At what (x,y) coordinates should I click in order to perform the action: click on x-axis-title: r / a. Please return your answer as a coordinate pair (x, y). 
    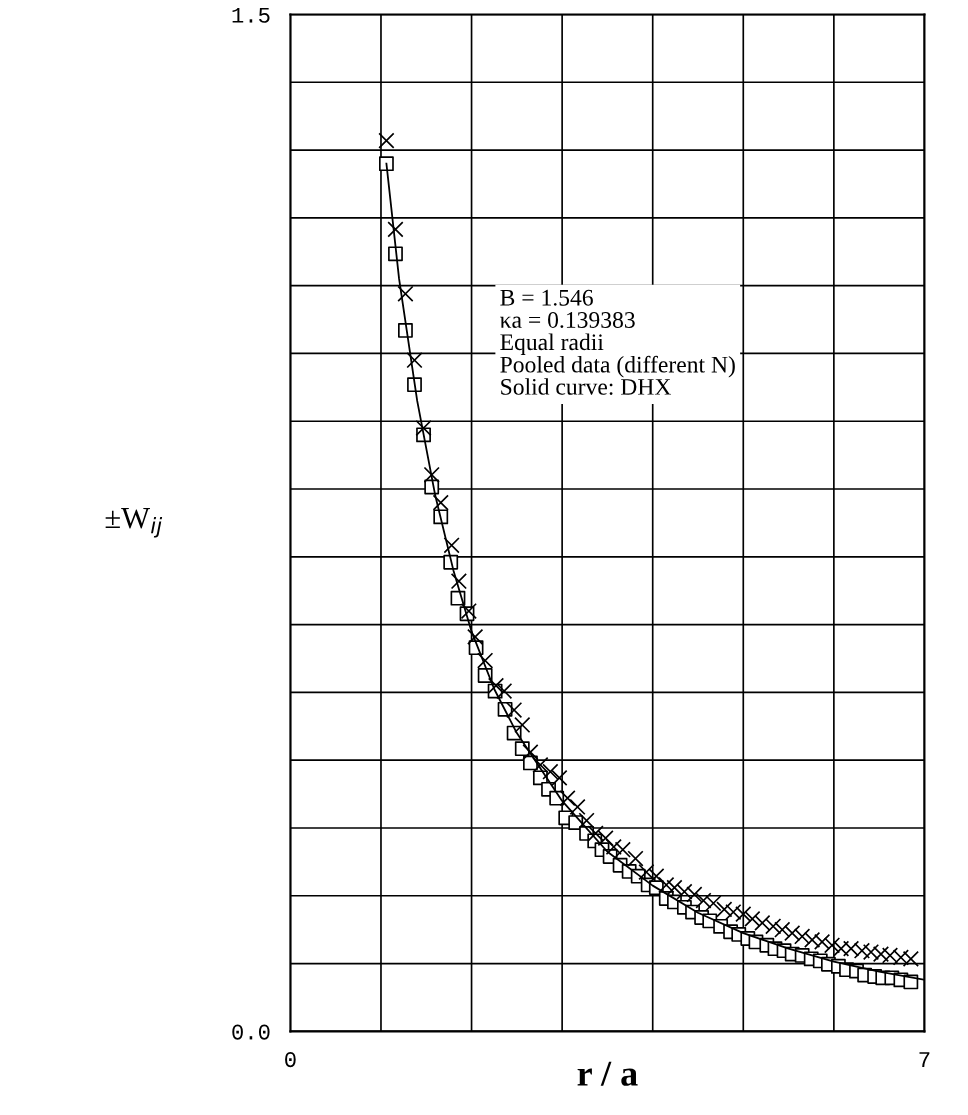
    Looking at the image, I should click on (607, 1073).